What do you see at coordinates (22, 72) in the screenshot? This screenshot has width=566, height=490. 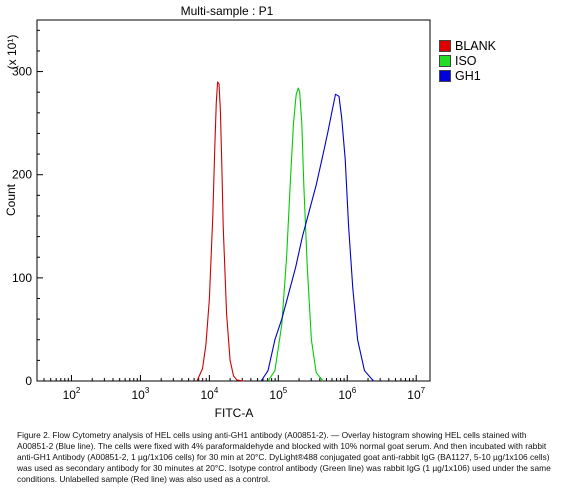 I see `y-tick-label: 300` at bounding box center [22, 72].